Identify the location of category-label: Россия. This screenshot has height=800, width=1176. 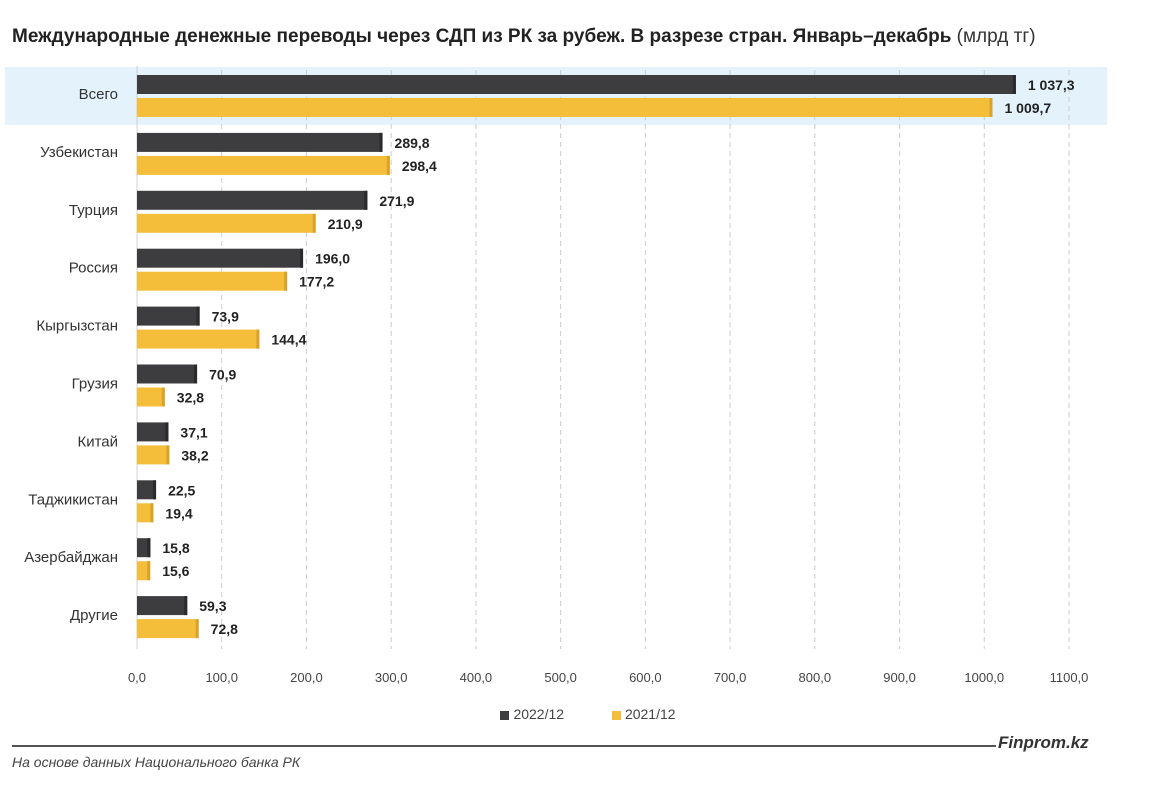
(93, 268).